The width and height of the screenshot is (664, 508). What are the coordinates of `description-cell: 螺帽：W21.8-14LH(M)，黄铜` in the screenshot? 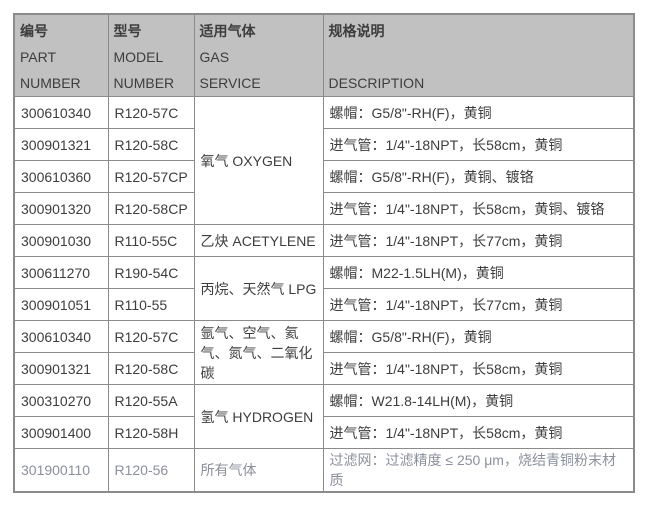 It's located at (478, 400).